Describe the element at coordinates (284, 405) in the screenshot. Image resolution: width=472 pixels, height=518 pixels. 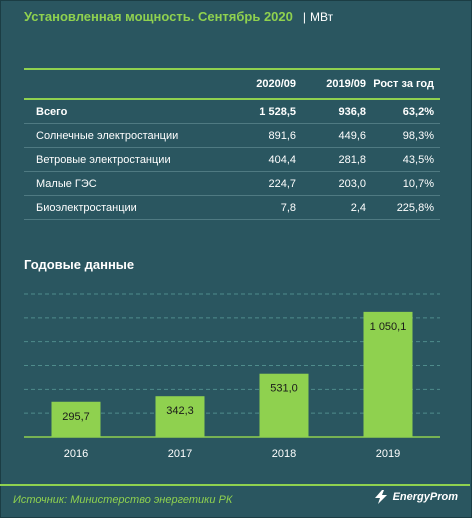
I see `bar-2018` at that location.